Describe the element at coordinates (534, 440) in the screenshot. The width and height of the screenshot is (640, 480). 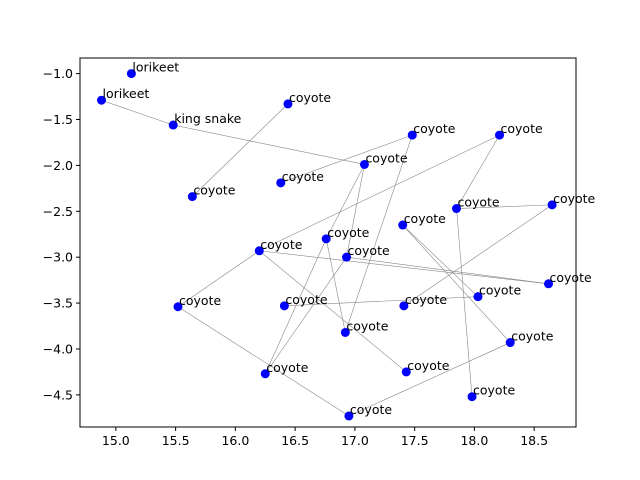
I see `x-tick-label: 18.5` at that location.